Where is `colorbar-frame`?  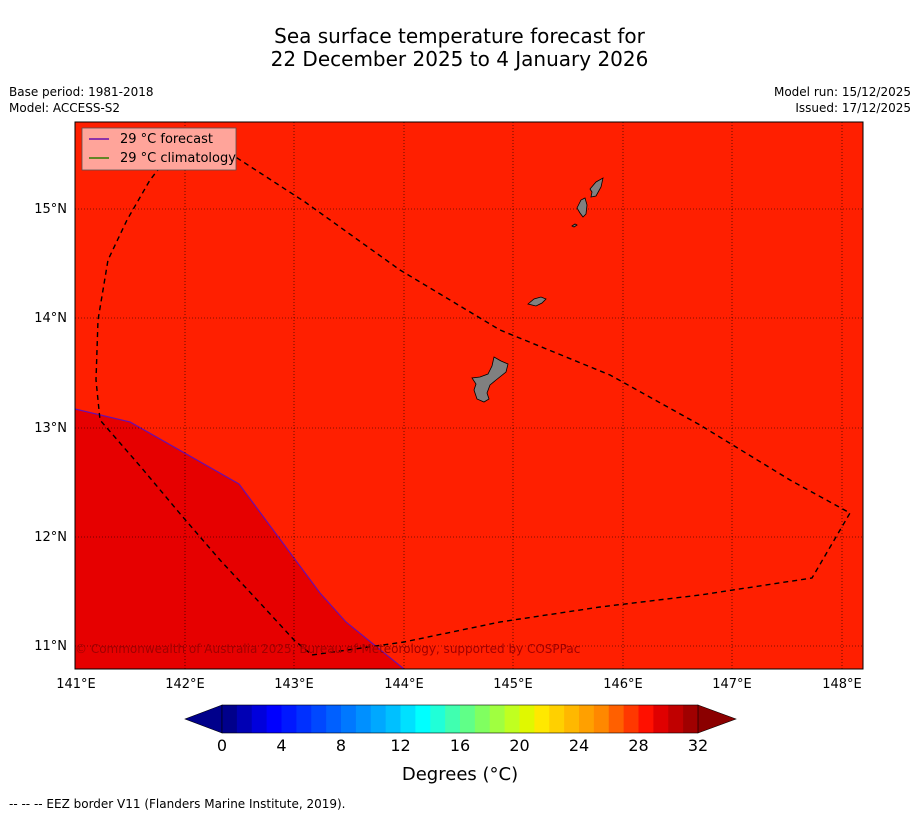
colorbar-frame is located at coordinates (460, 719).